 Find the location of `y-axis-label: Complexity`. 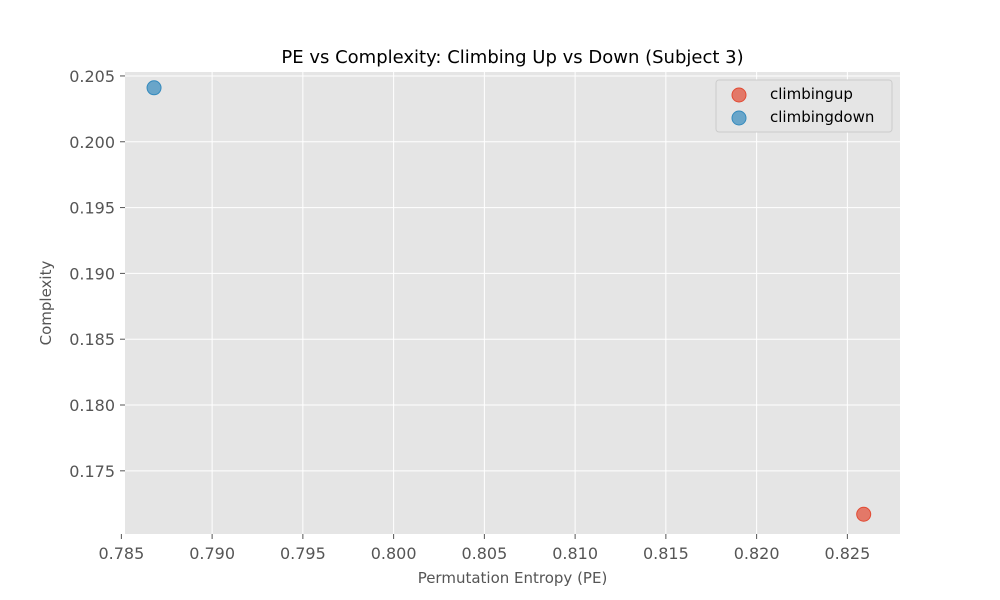

y-axis-label: Complexity is located at coordinates (46, 303).